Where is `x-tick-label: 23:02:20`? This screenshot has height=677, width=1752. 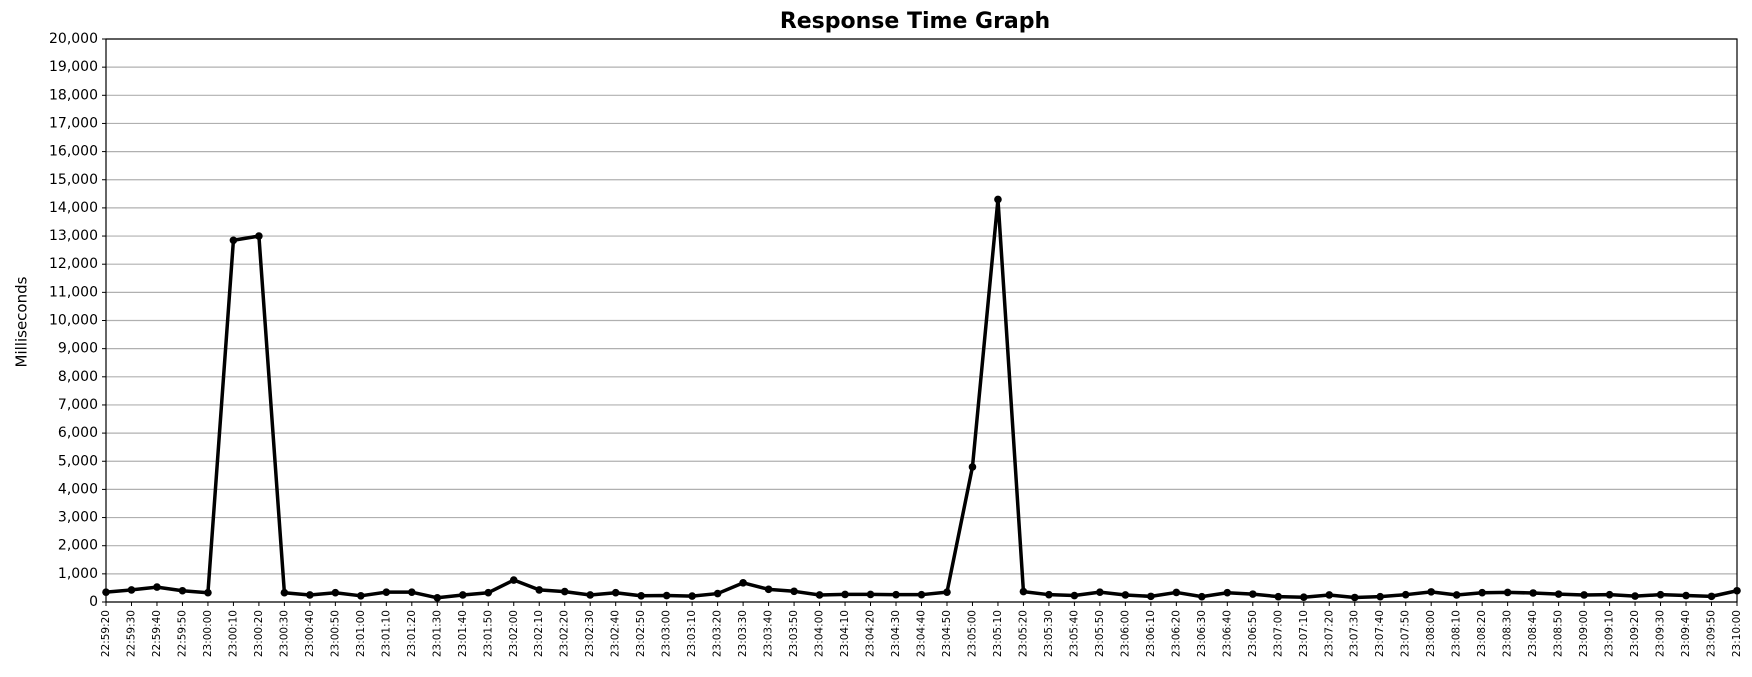
x-tick-label: 23:02:20 is located at coordinates (565, 633).